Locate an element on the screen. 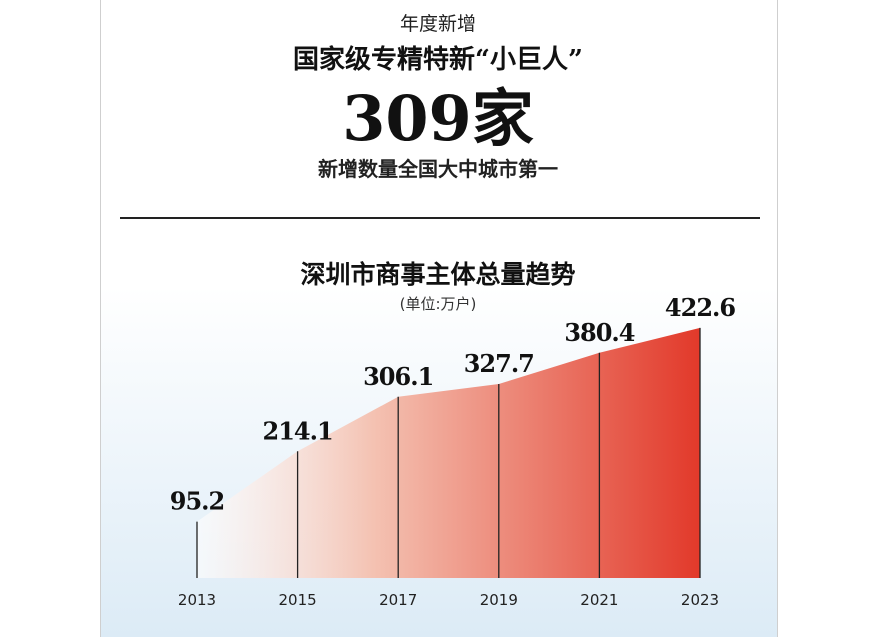 This screenshot has width=876, height=637. x-tick-label: 2013 is located at coordinates (197, 600).